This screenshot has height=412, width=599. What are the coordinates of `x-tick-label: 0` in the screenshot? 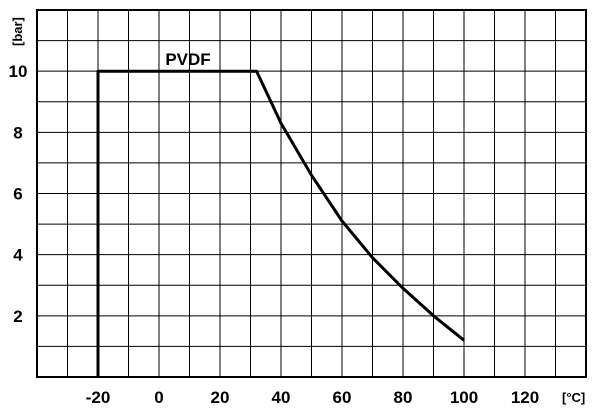 It's located at (158, 397).